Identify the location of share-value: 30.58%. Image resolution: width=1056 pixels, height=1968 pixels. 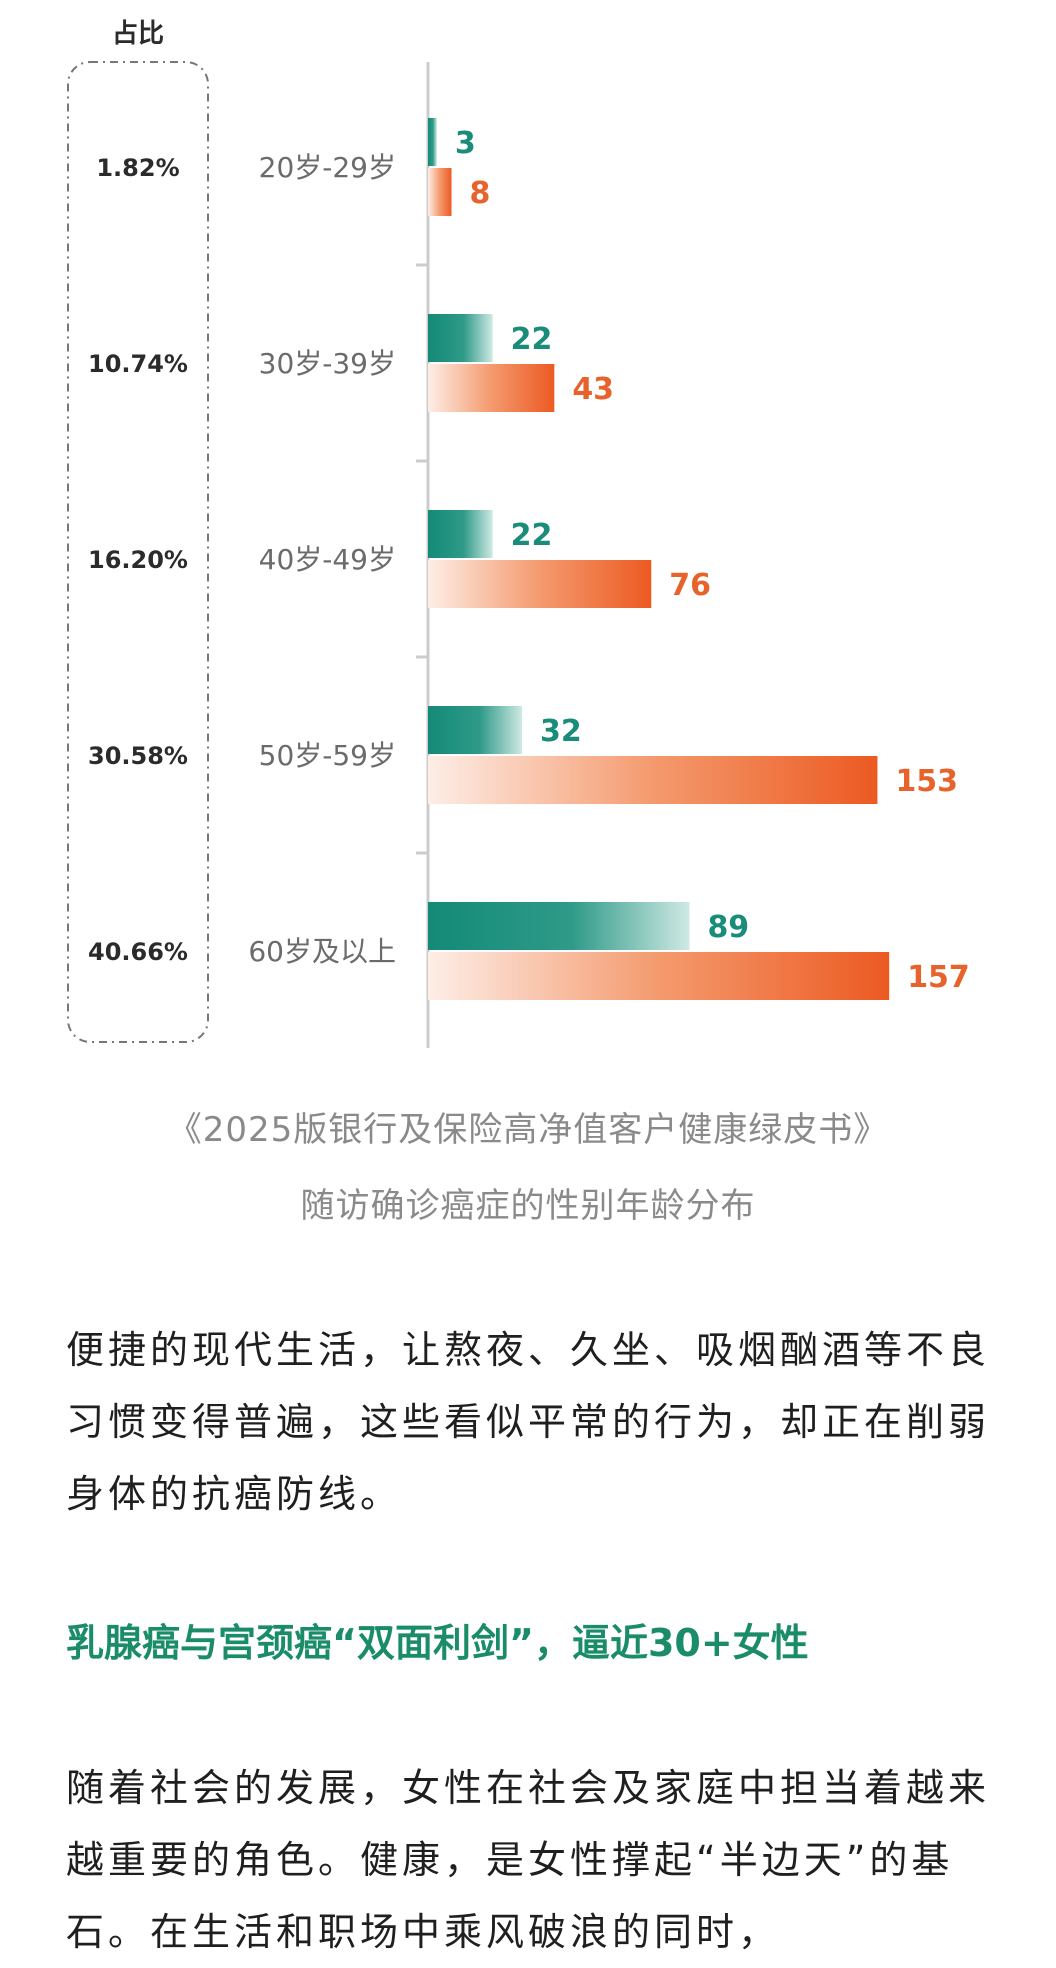
(138, 756).